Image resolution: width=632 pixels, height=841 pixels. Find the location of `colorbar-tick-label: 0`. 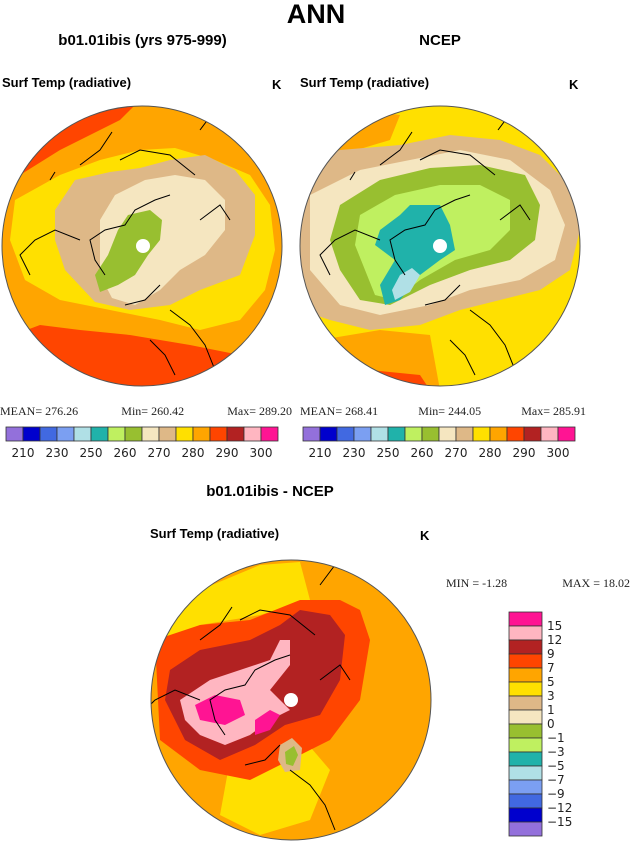

colorbar-tick-label: 0 is located at coordinates (551, 724).